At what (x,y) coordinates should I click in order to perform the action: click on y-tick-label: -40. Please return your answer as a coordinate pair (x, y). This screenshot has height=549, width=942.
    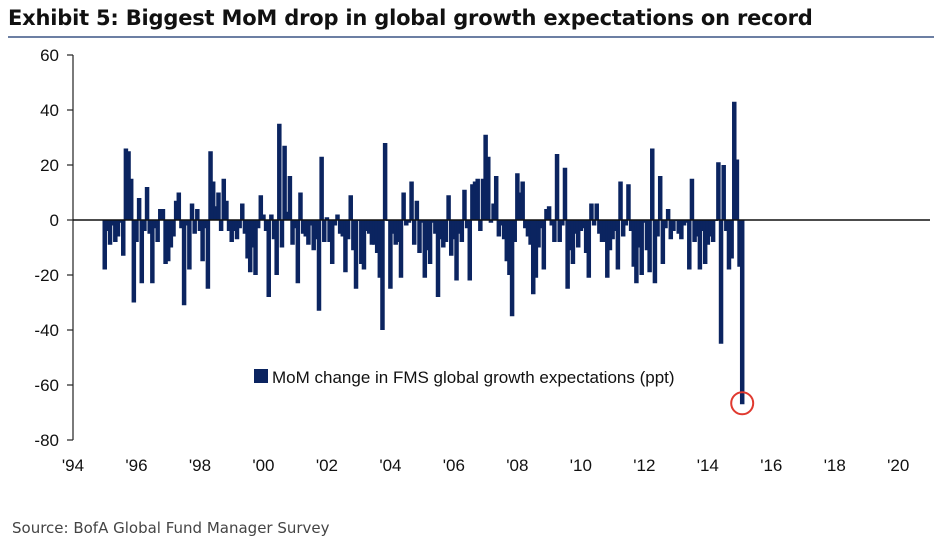
    Looking at the image, I should click on (46, 330).